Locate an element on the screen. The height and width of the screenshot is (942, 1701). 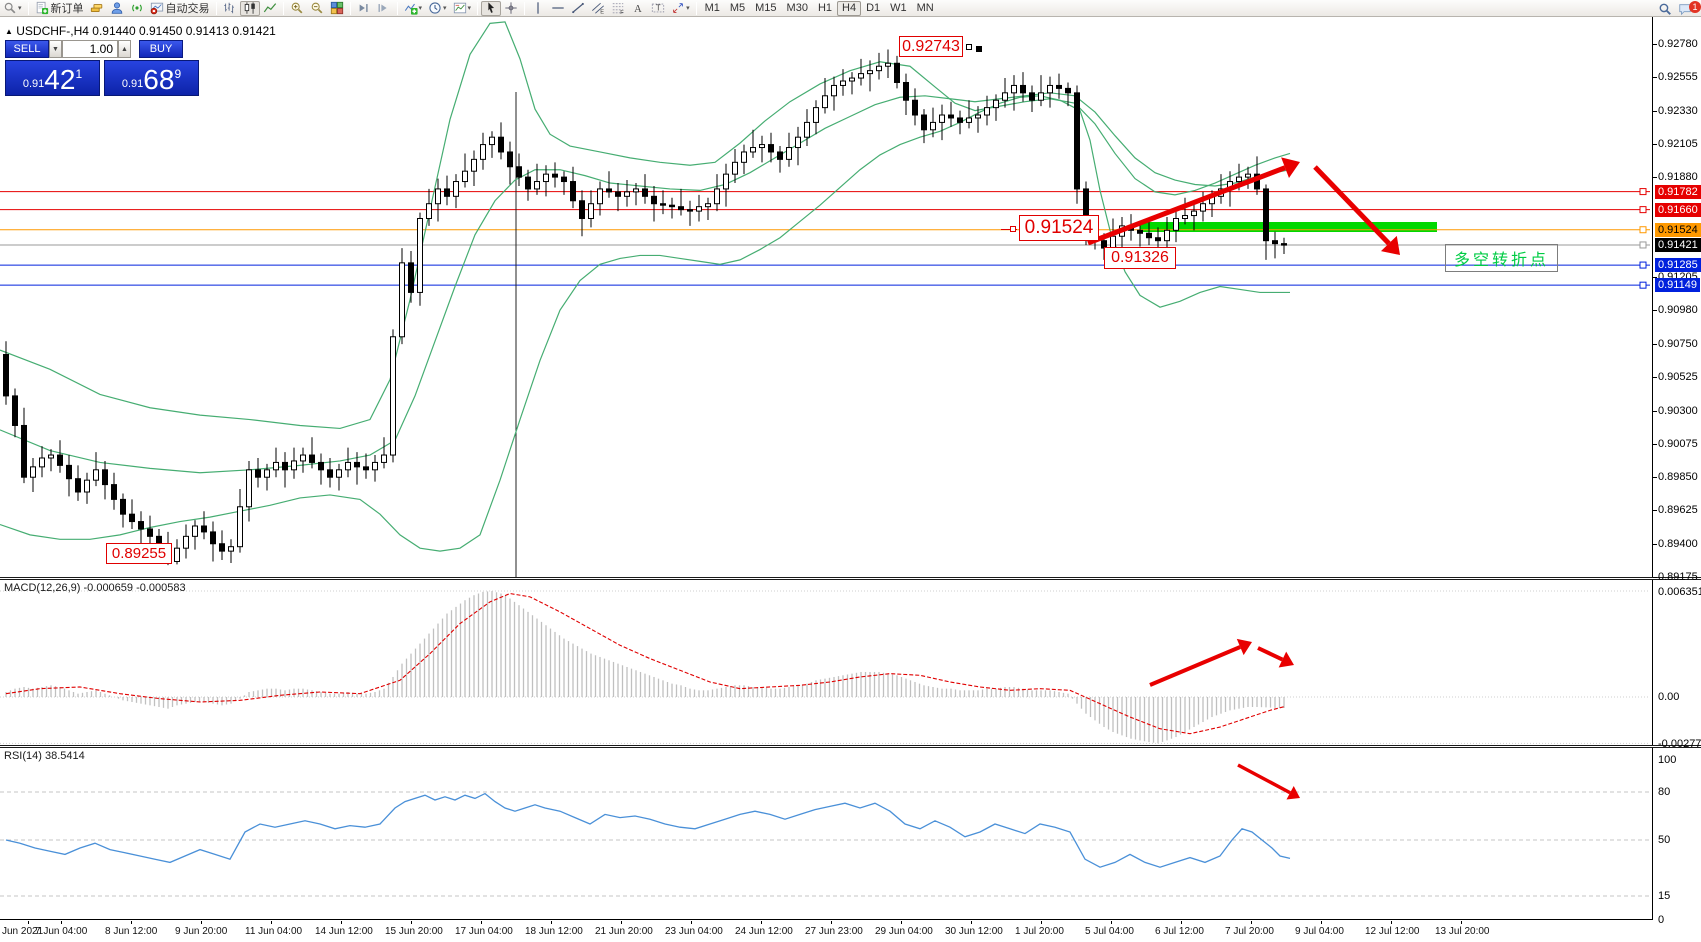
channel-tool-button: E is located at coordinates (598, 8).